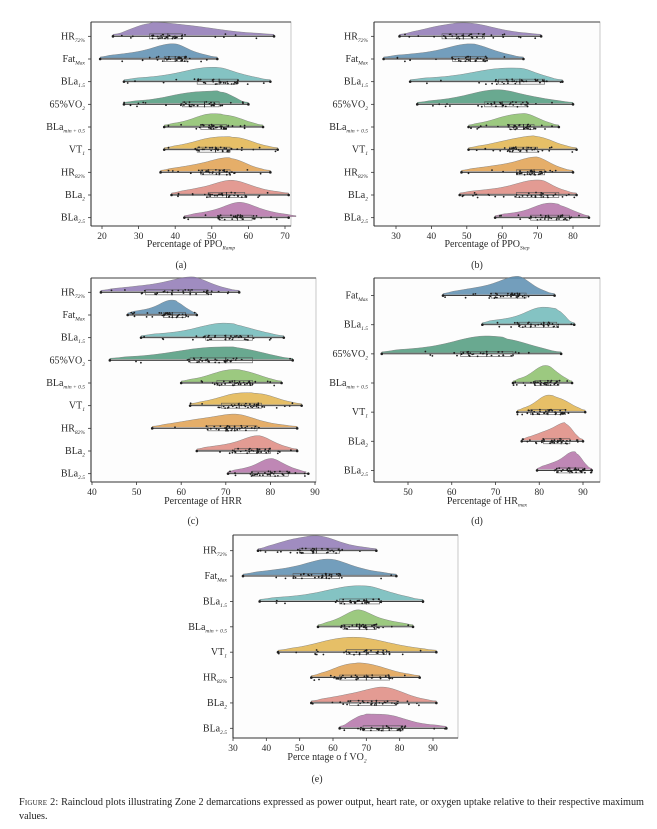 The image size is (657, 829). I want to click on y-tick-label: HR72%, so click(73, 37).